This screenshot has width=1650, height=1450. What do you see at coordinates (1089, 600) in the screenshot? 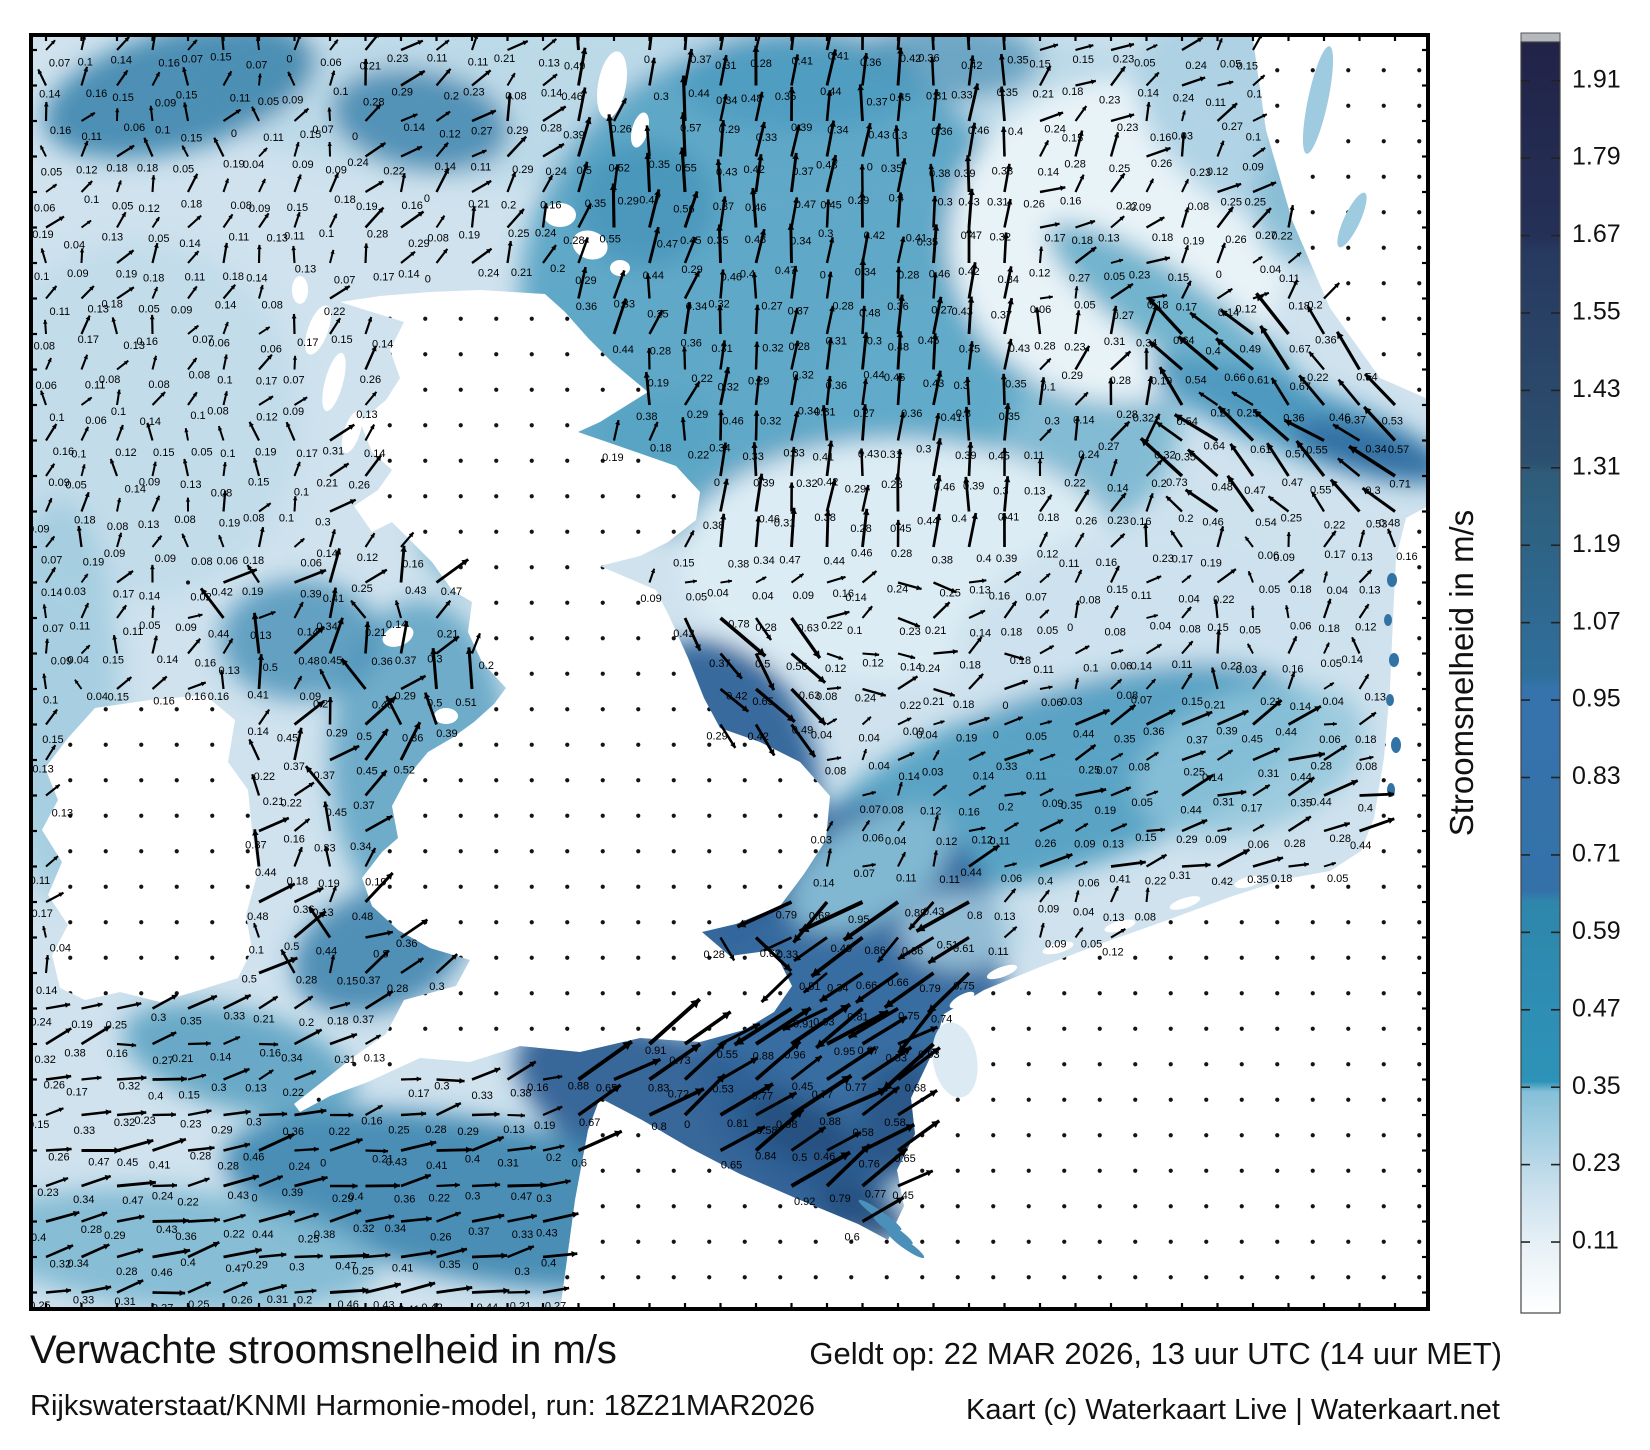
I see `current-speed-label: 0.08` at bounding box center [1089, 600].